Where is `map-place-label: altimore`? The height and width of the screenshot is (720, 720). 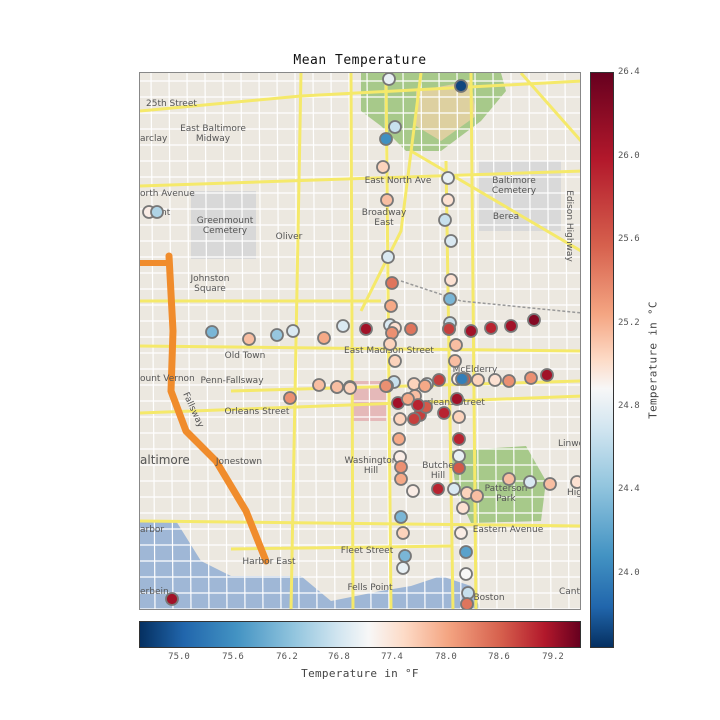 map-place-label: altimore is located at coordinates (165, 460).